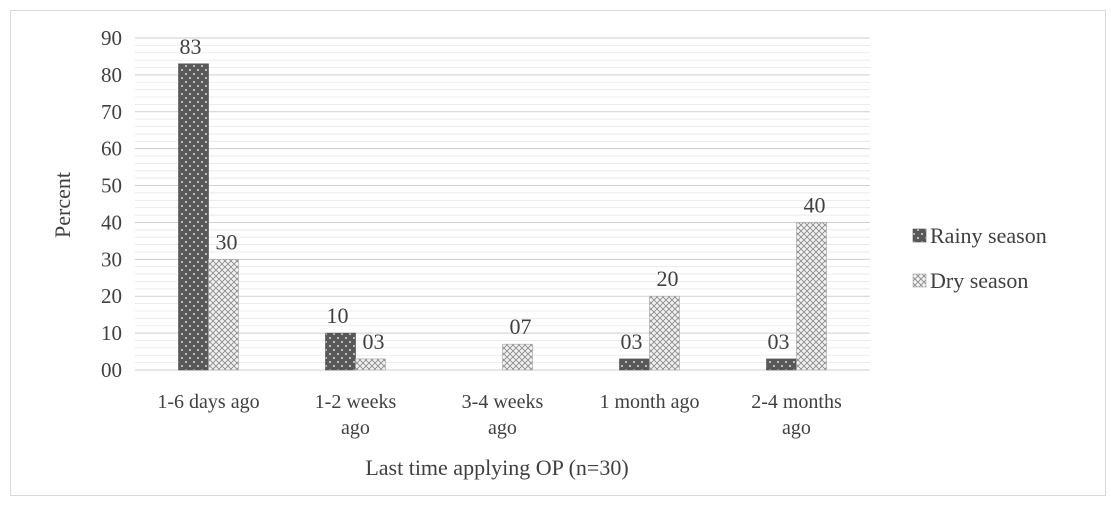 The image size is (1111, 508). Describe the element at coordinates (496, 467) in the screenshot. I see `x-axis-title: Last time applying OP (n=30)` at that location.